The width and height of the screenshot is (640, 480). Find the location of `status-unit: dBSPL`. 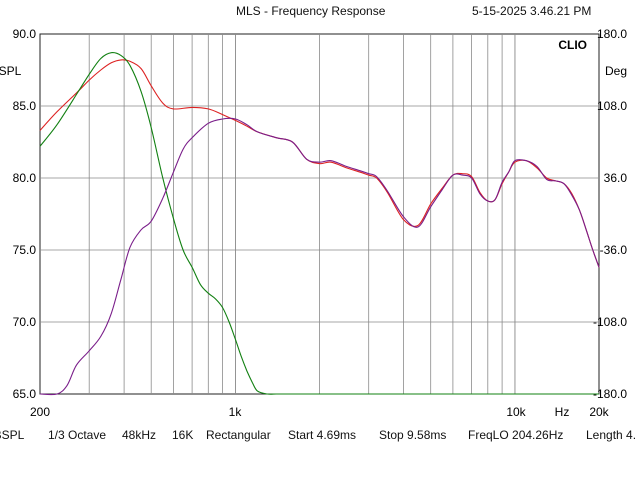

status-unit: dBSPL is located at coordinates (12, 435).